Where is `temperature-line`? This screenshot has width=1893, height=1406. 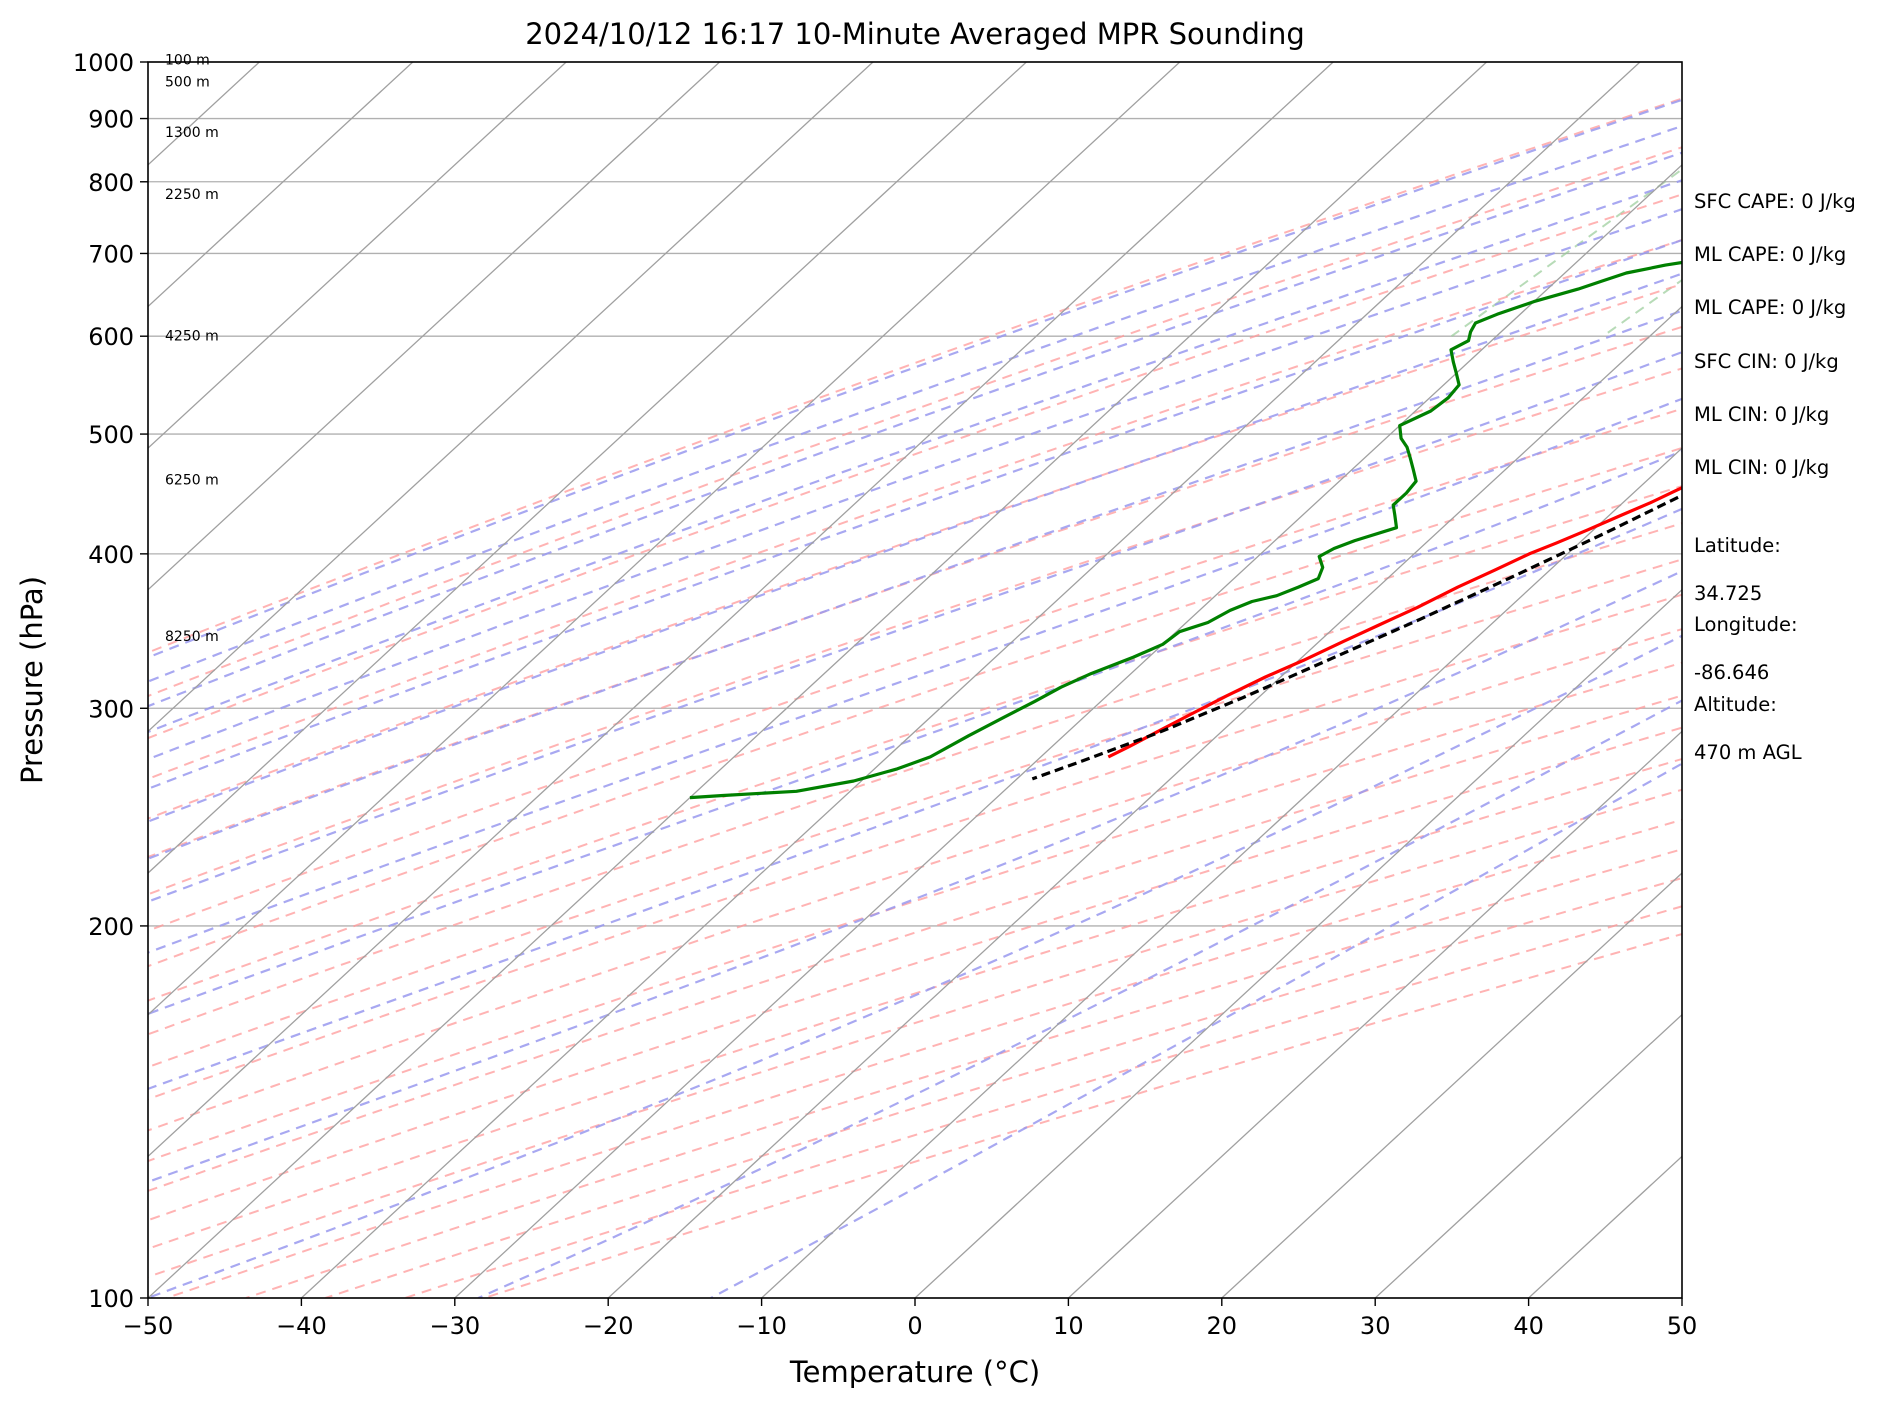 temperature-line is located at coordinates (1394, 622).